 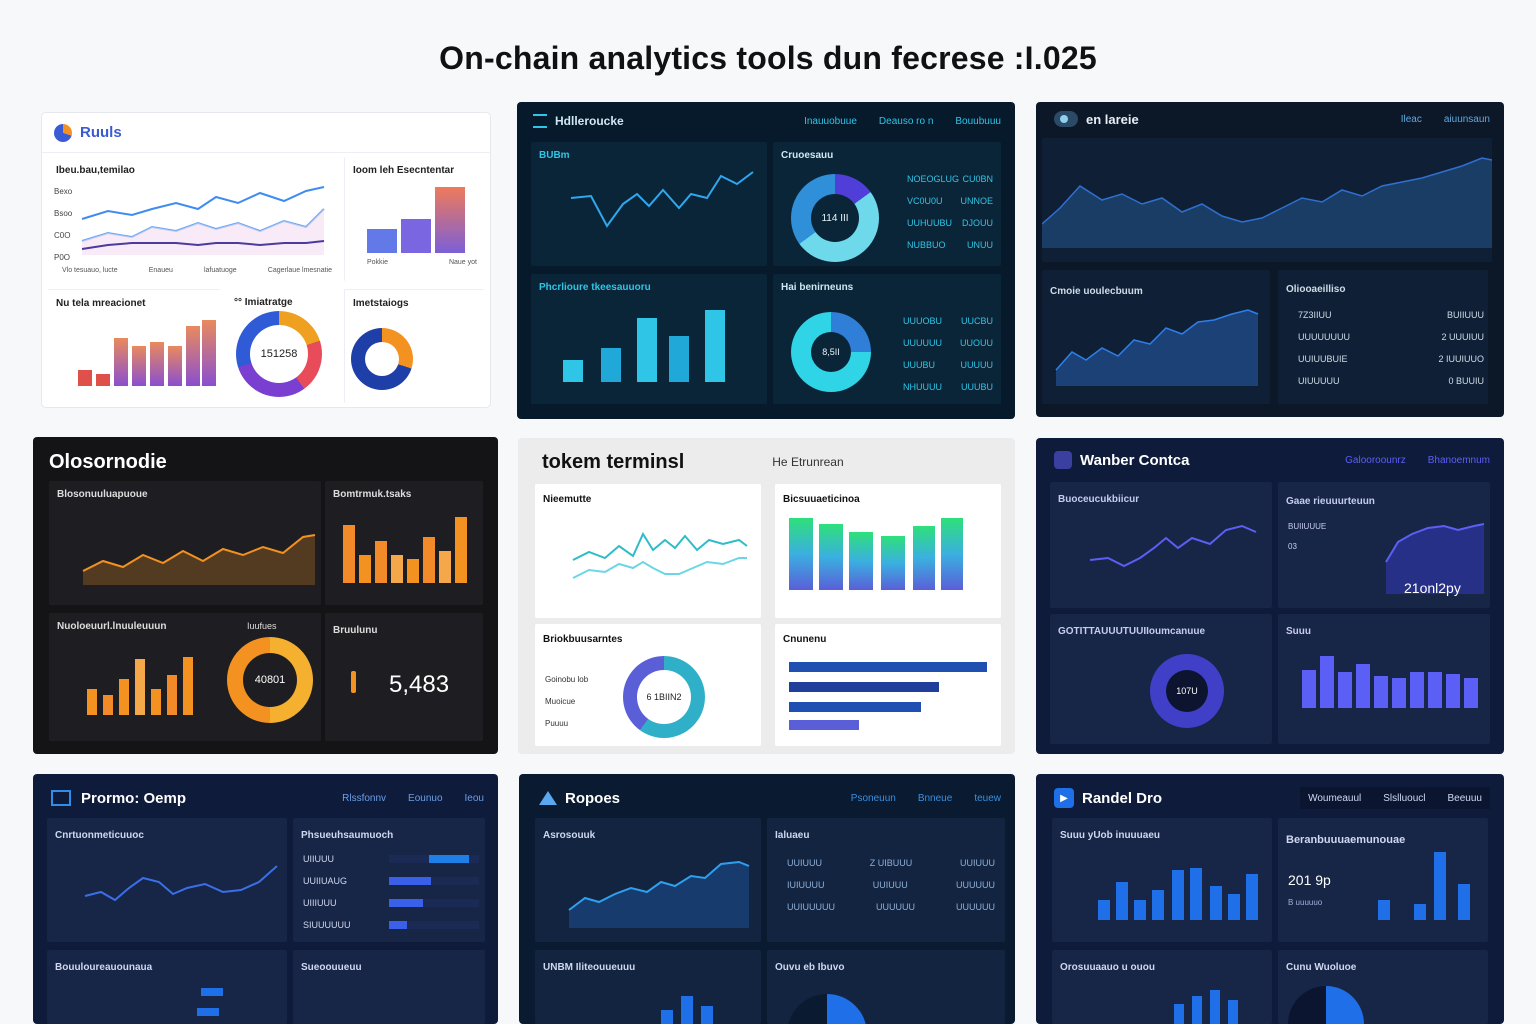 I want to click on nav-item: Inauuobuue, so click(x=830, y=121).